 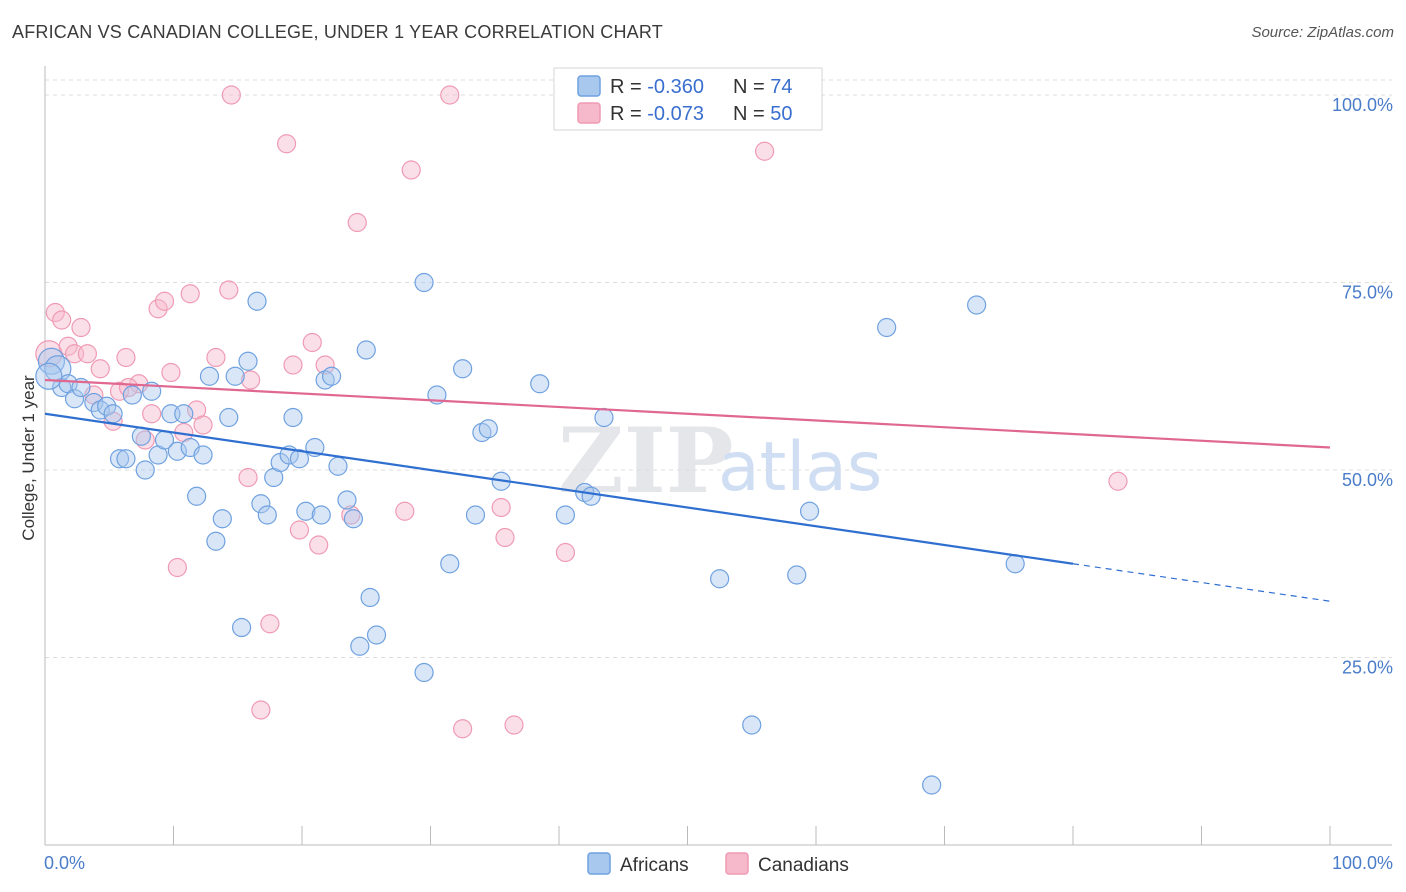 I want to click on n-label-africans: N =, so click(x=751, y=87).